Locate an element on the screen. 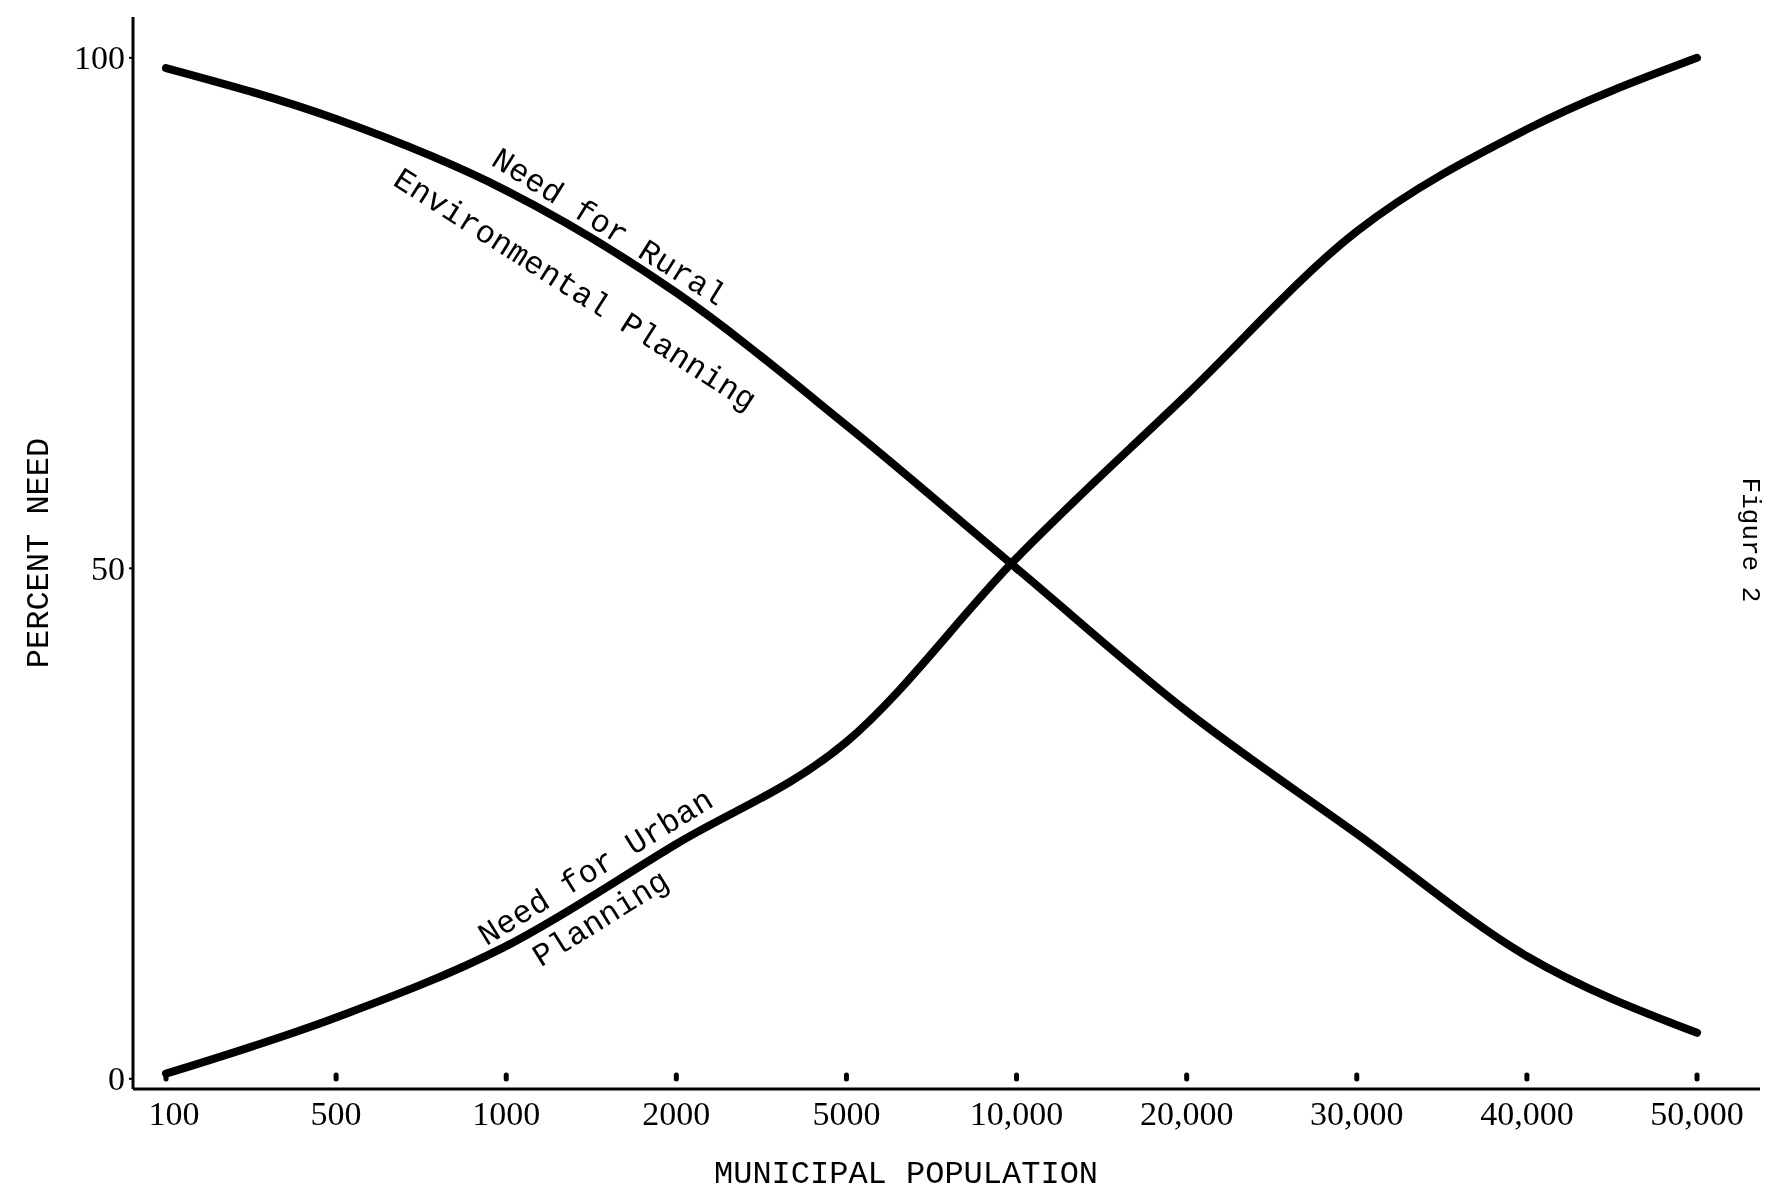  x-tick-label: 30,000 is located at coordinates (1357, 1113).